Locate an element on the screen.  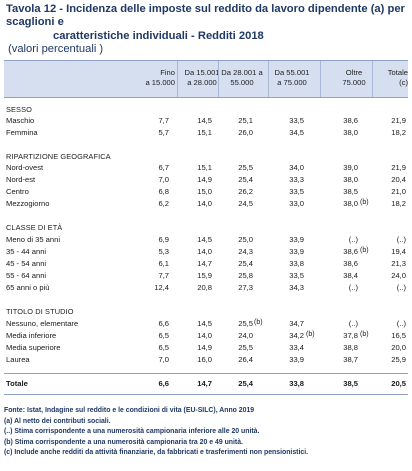
row-label: Nord-ovest is located at coordinates (25, 167).